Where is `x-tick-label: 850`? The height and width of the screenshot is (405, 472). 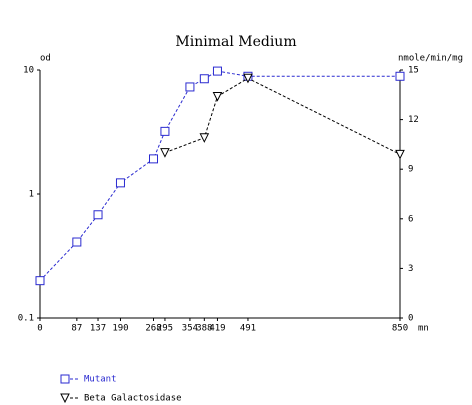
x-tick-label: 850 is located at coordinates (400, 329).